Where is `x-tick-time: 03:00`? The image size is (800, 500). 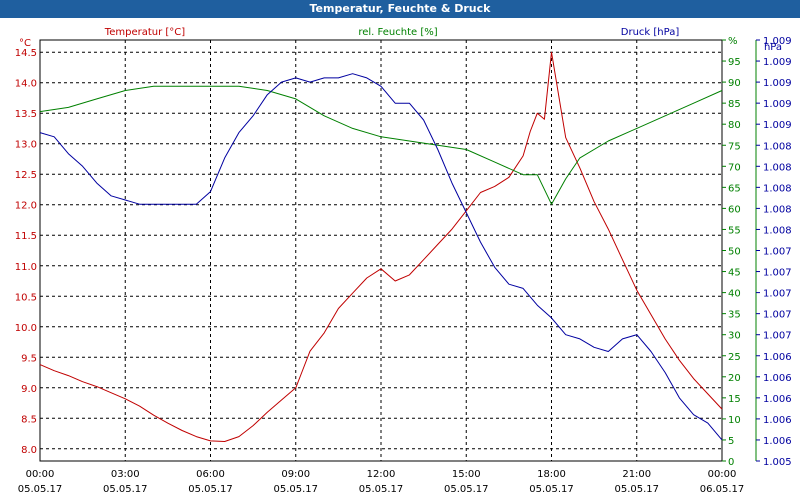
x-tick-time: 03:00 is located at coordinates (125, 474).